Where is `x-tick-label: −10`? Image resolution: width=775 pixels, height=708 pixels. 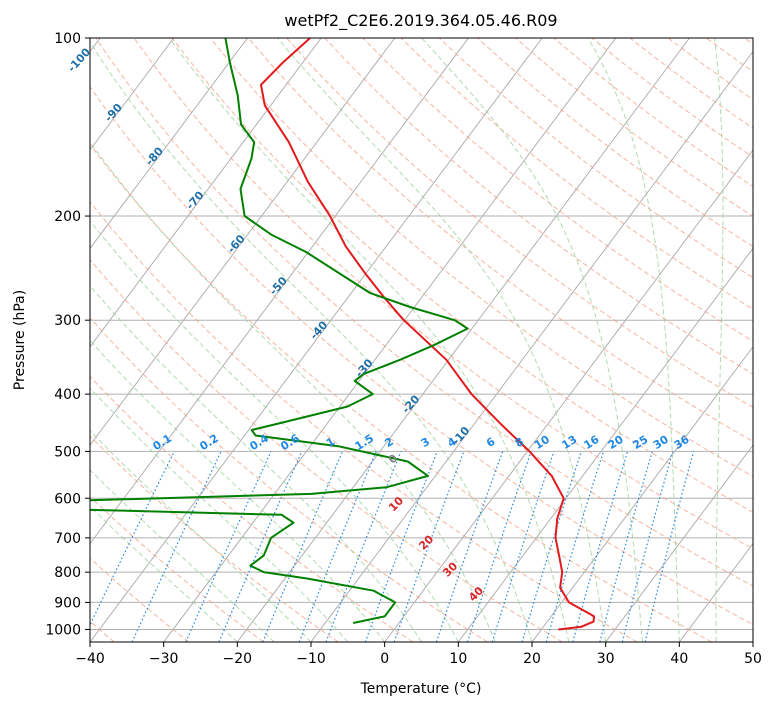 x-tick-label: −10 is located at coordinates (311, 659).